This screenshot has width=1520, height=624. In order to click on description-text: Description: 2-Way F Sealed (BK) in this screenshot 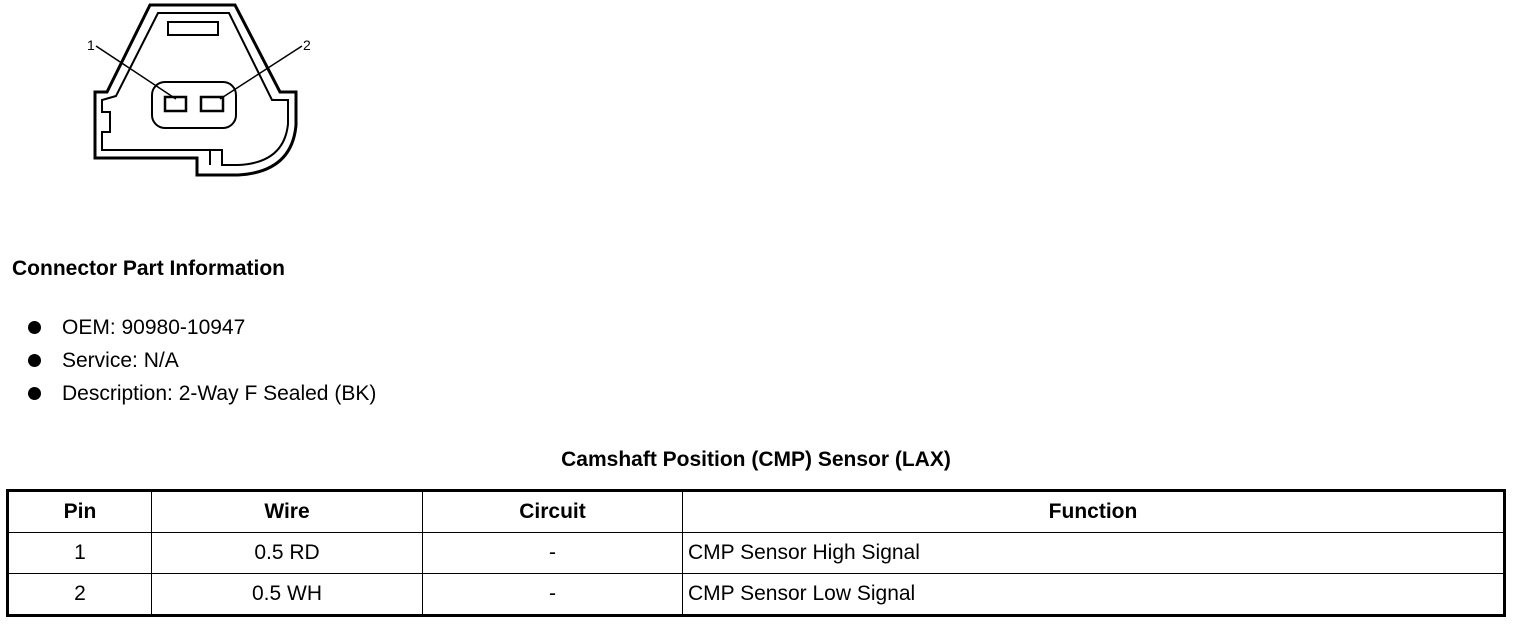, I will do `click(219, 393)`.